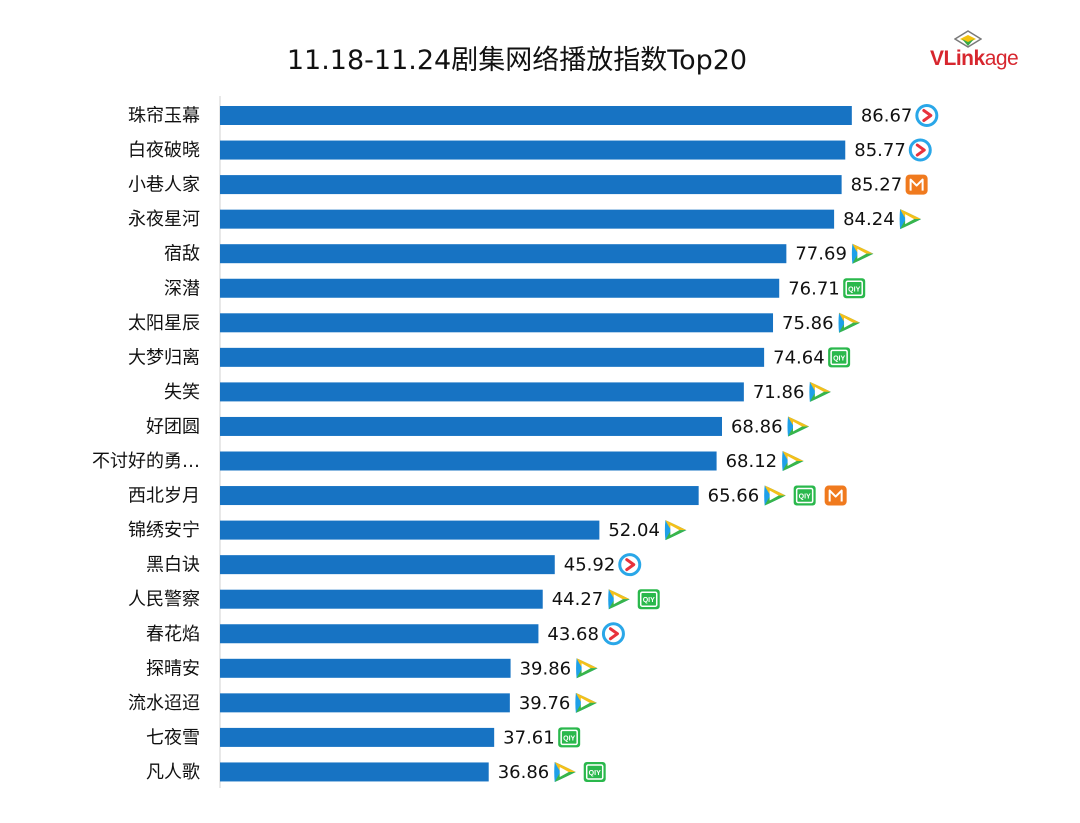  What do you see at coordinates (734, 496) in the screenshot?
I see `data-label: 65.66` at bounding box center [734, 496].